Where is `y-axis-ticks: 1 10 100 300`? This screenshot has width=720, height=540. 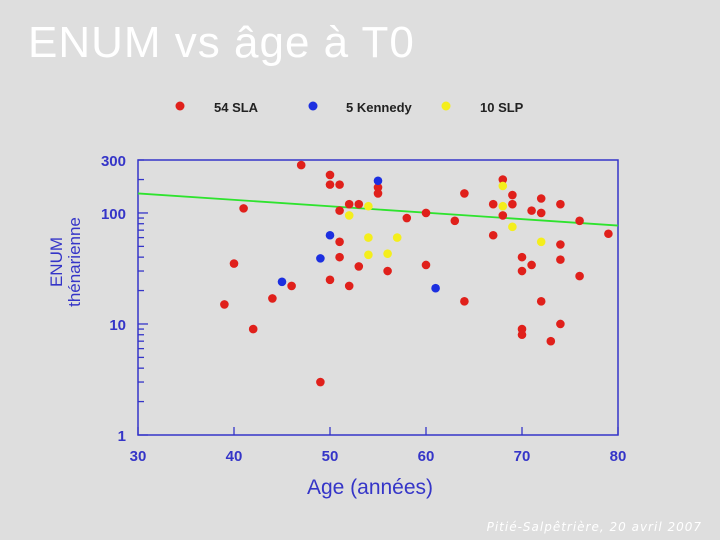 y-axis-ticks: 1 10 100 300 is located at coordinates (124, 299).